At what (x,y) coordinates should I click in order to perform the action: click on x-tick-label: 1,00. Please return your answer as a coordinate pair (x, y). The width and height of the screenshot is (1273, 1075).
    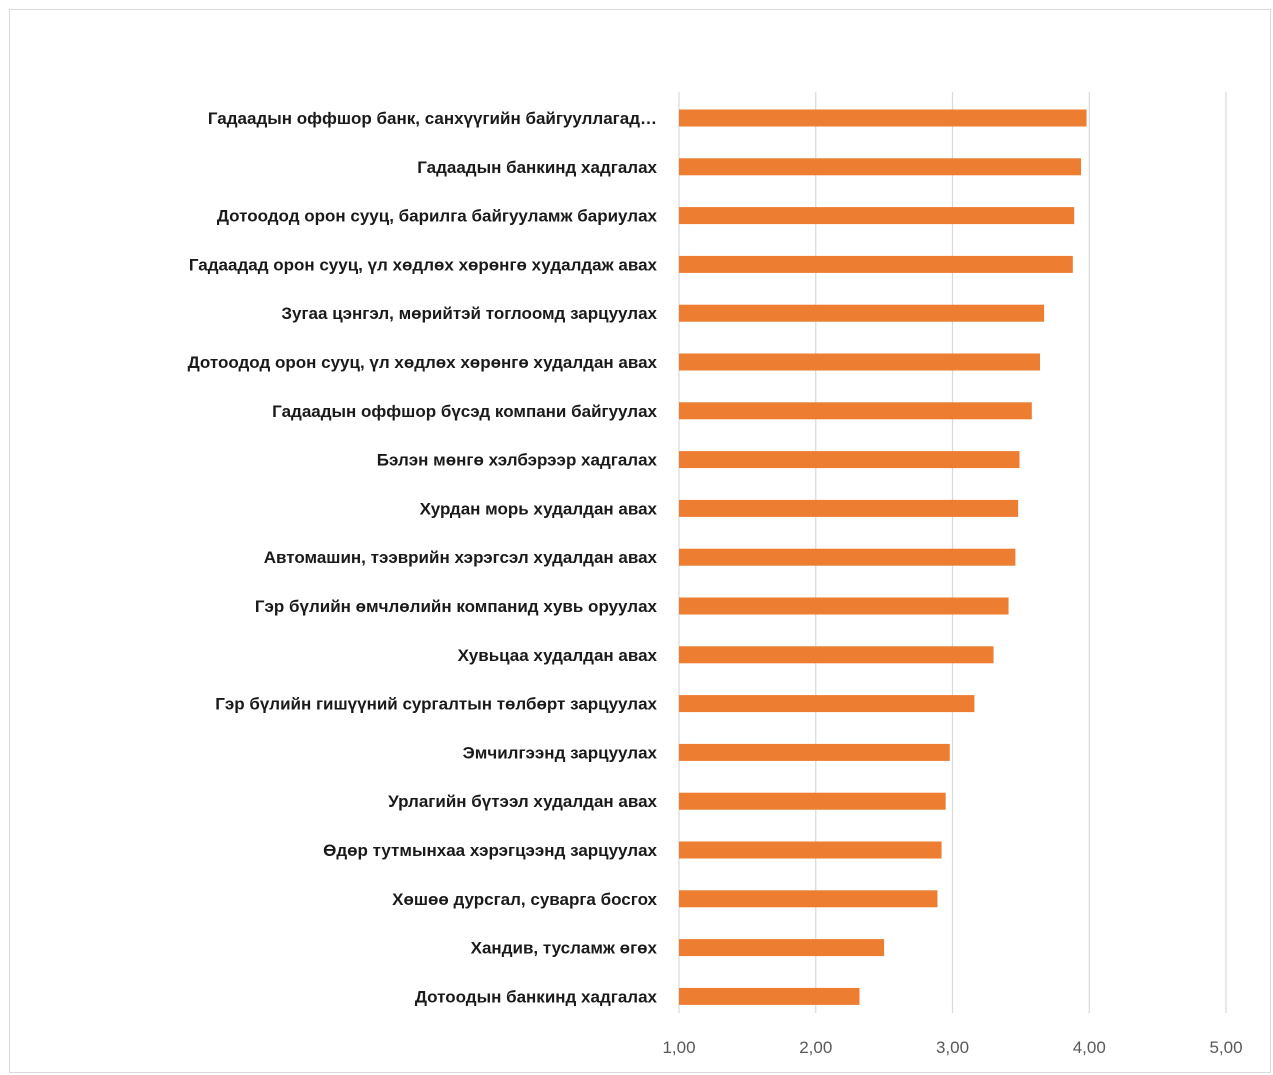
    Looking at the image, I should click on (678, 1047).